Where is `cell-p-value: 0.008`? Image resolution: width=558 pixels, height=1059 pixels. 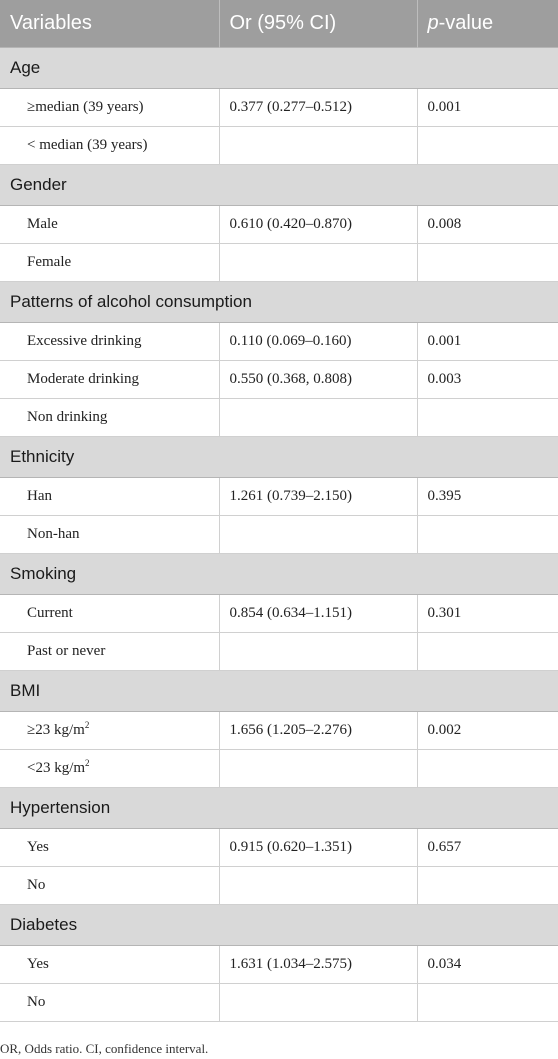
cell-p-value: 0.008 is located at coordinates (487, 224).